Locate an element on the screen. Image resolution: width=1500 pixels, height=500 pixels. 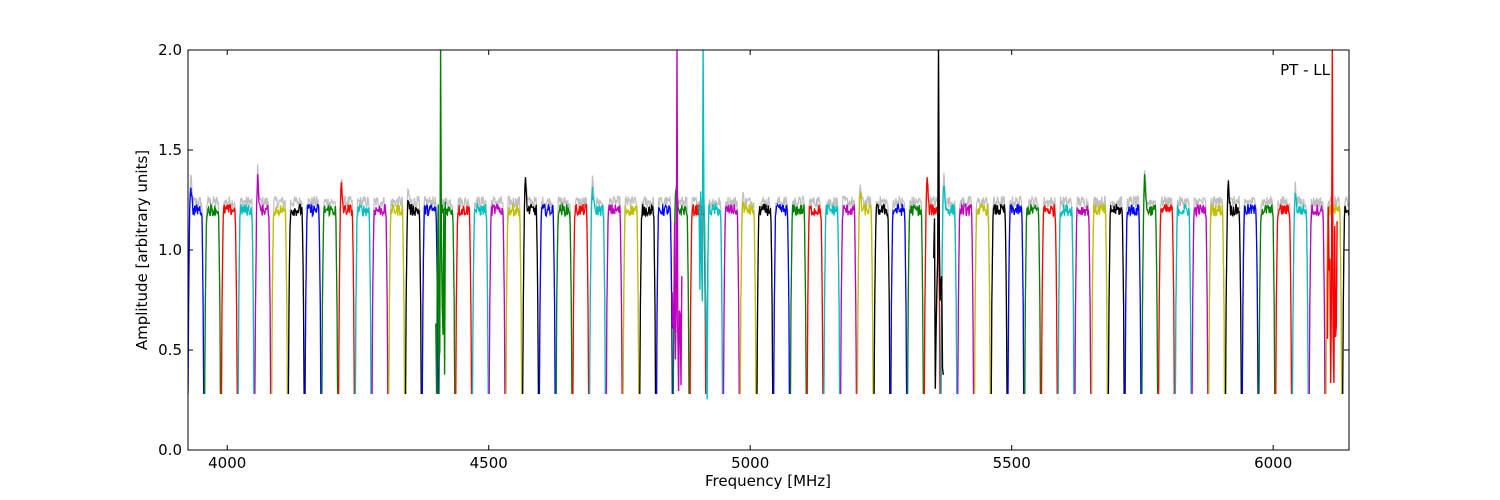
panel-annotation: PT - LL is located at coordinates (1305, 70).